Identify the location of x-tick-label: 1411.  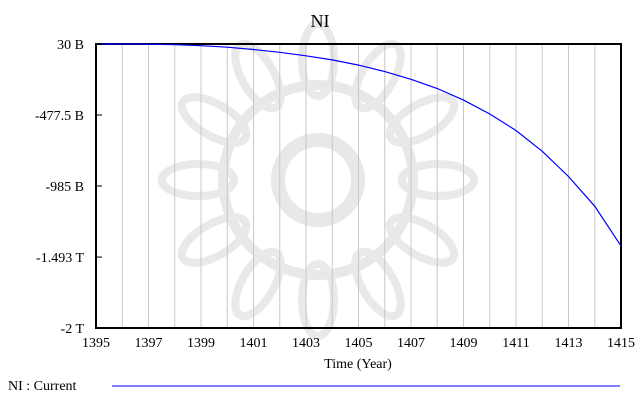
(515, 343).